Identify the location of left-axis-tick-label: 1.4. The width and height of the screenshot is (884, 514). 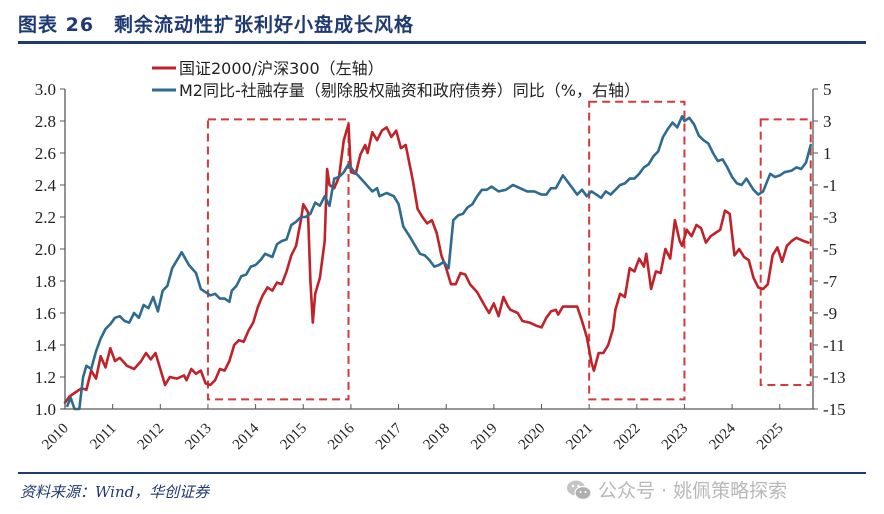
(46, 345).